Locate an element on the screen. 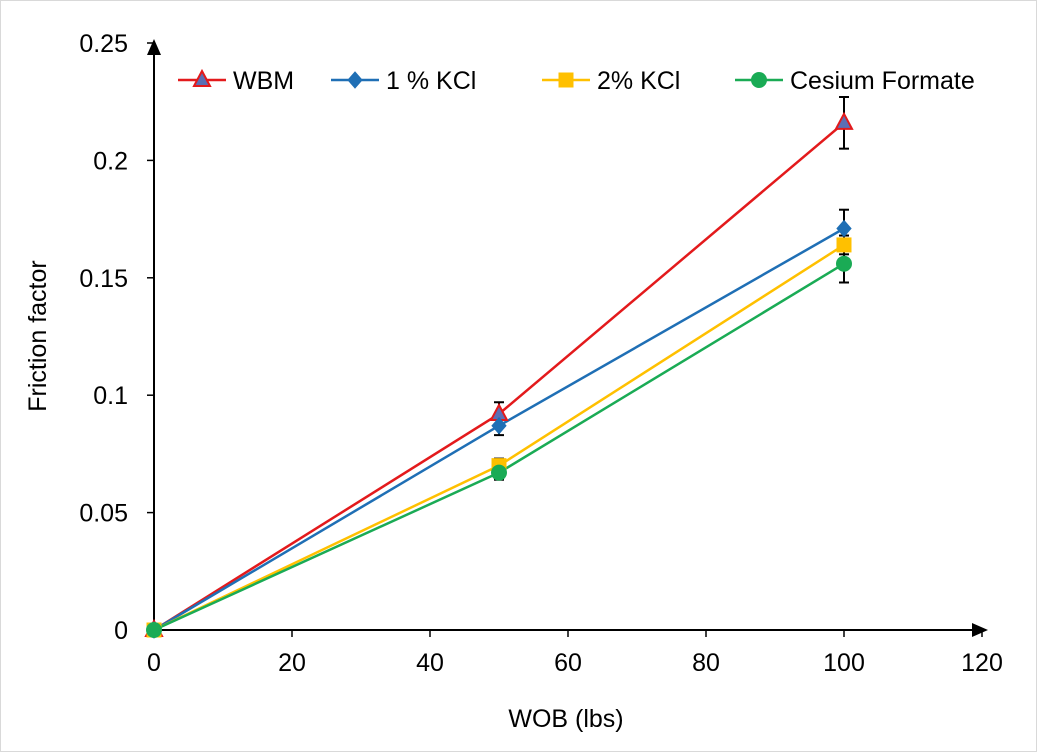  y-tick-label: 0.25 is located at coordinates (103, 44).